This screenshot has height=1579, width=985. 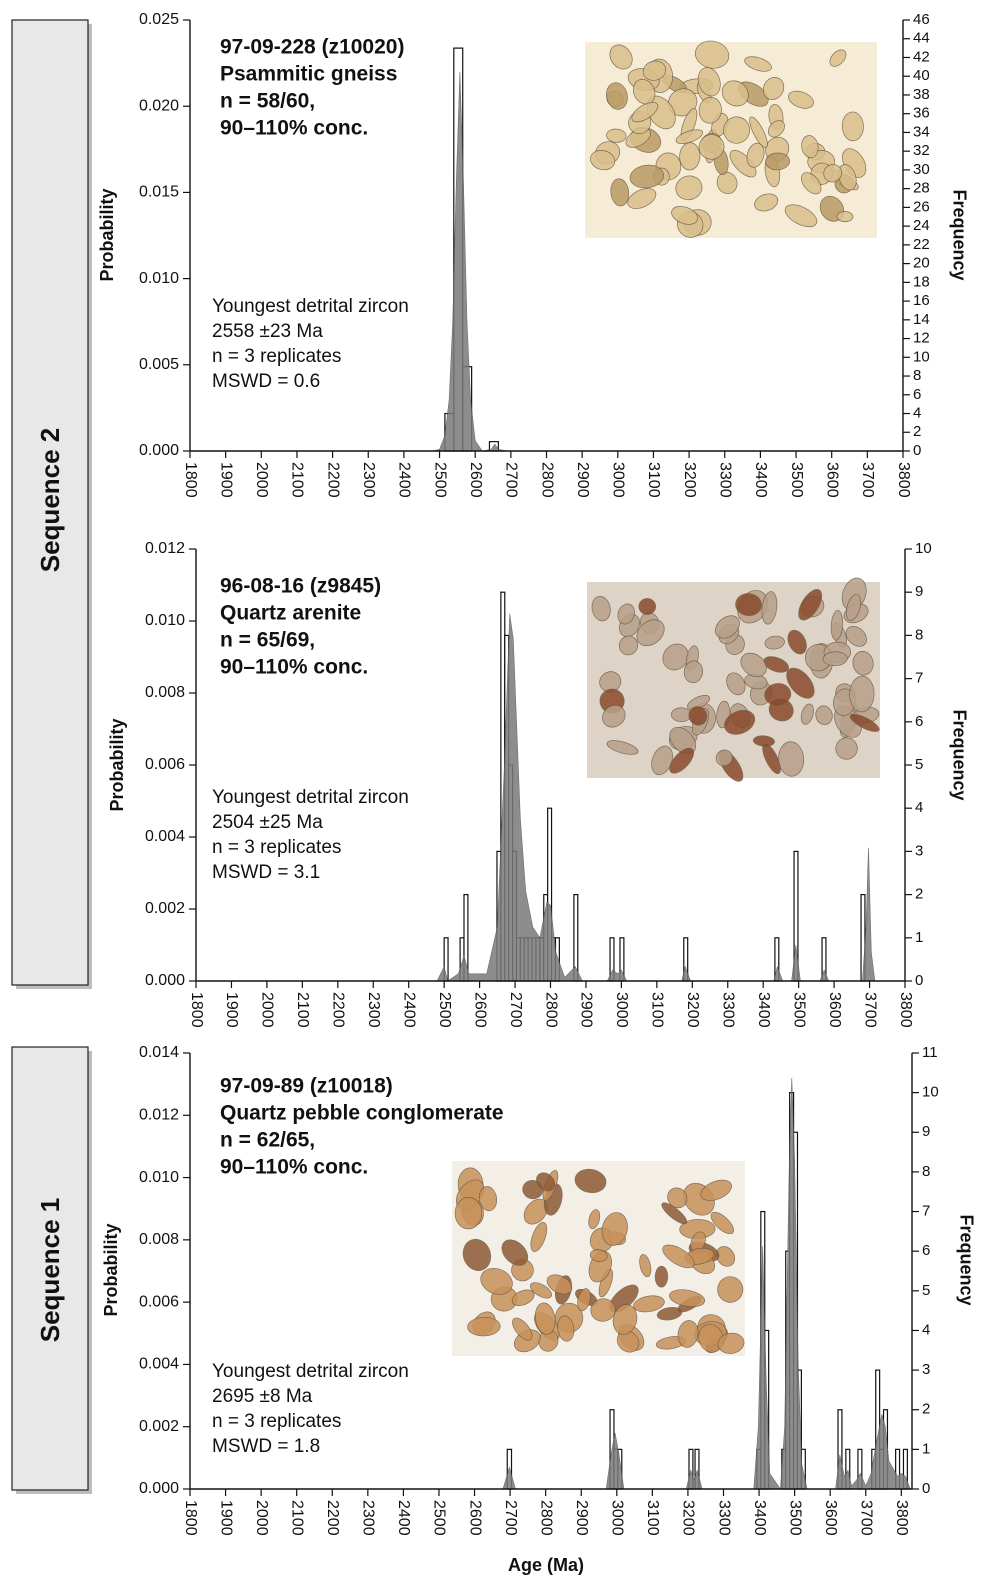 I want to click on y-tick-label: 0.010, so click(x=159, y=1177).